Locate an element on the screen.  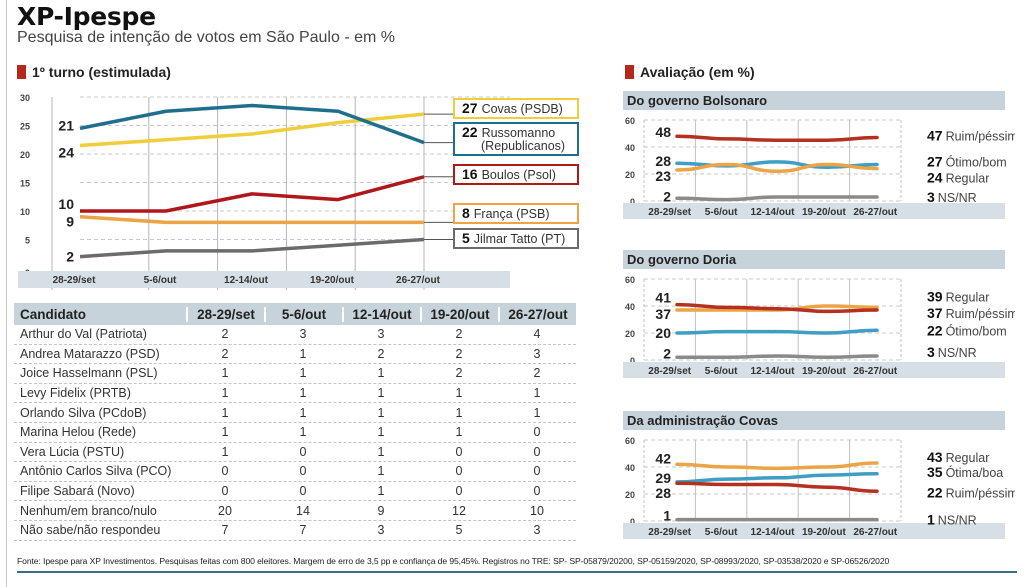
table-row: Andrea Matarazzo (PSD) 2 1 2 2 3 is located at coordinates (295, 355).